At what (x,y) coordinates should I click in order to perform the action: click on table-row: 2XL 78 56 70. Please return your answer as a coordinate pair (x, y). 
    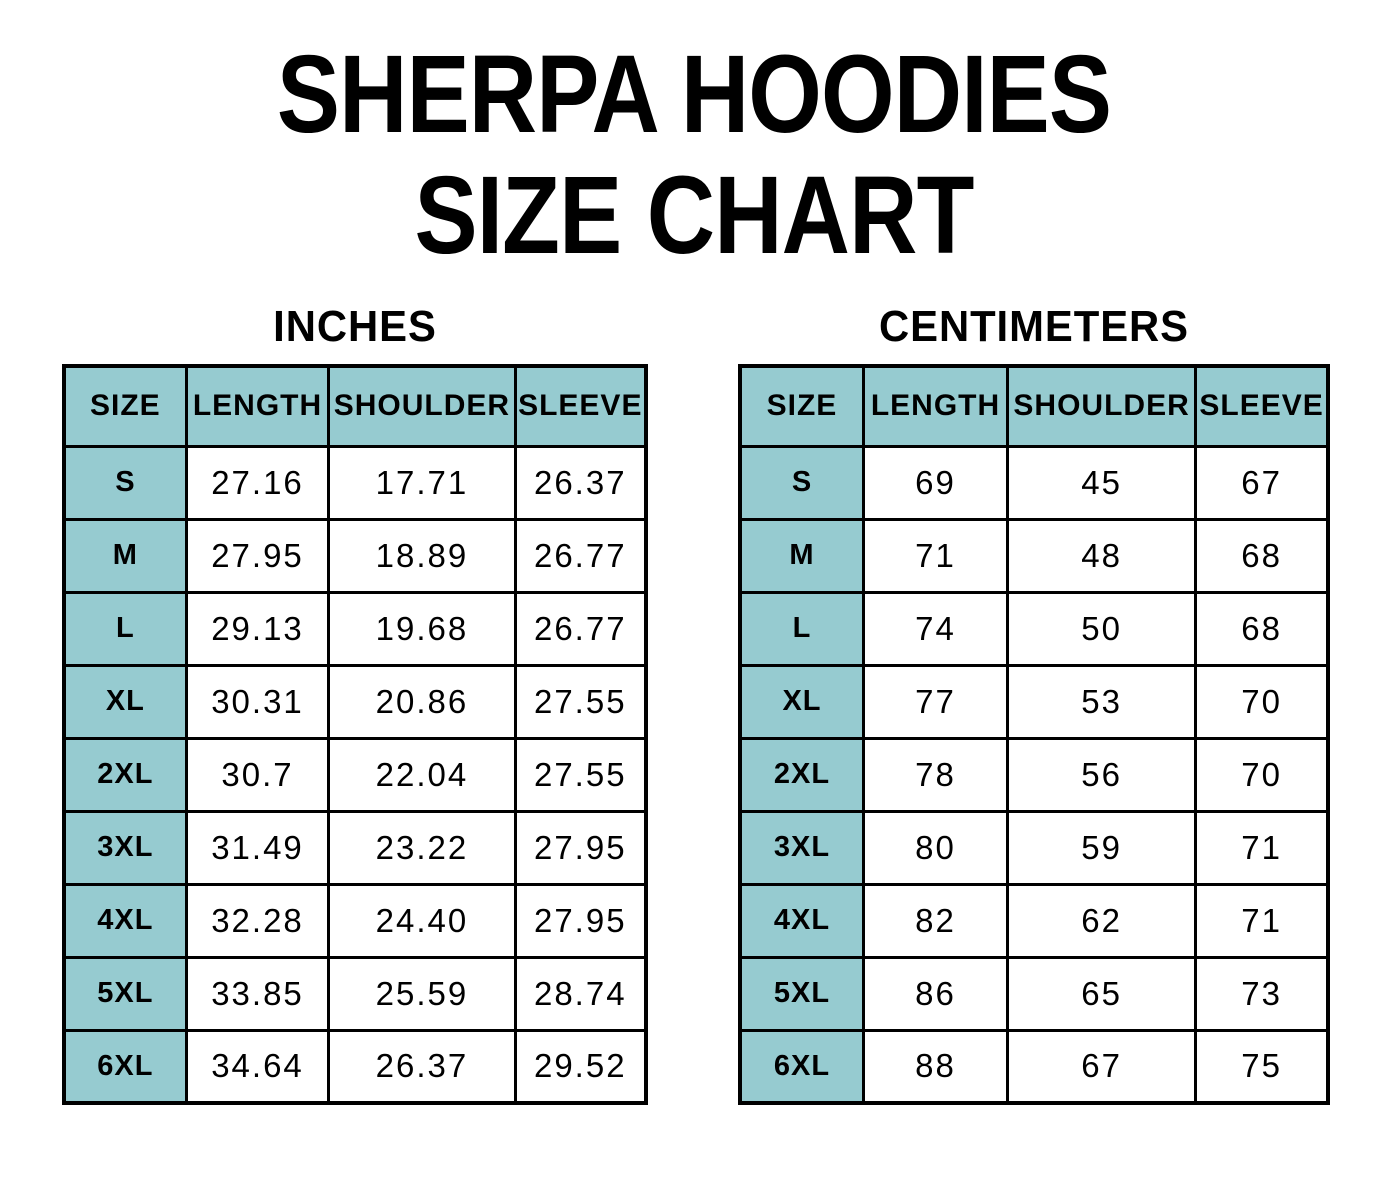
    Looking at the image, I should click on (1034, 774).